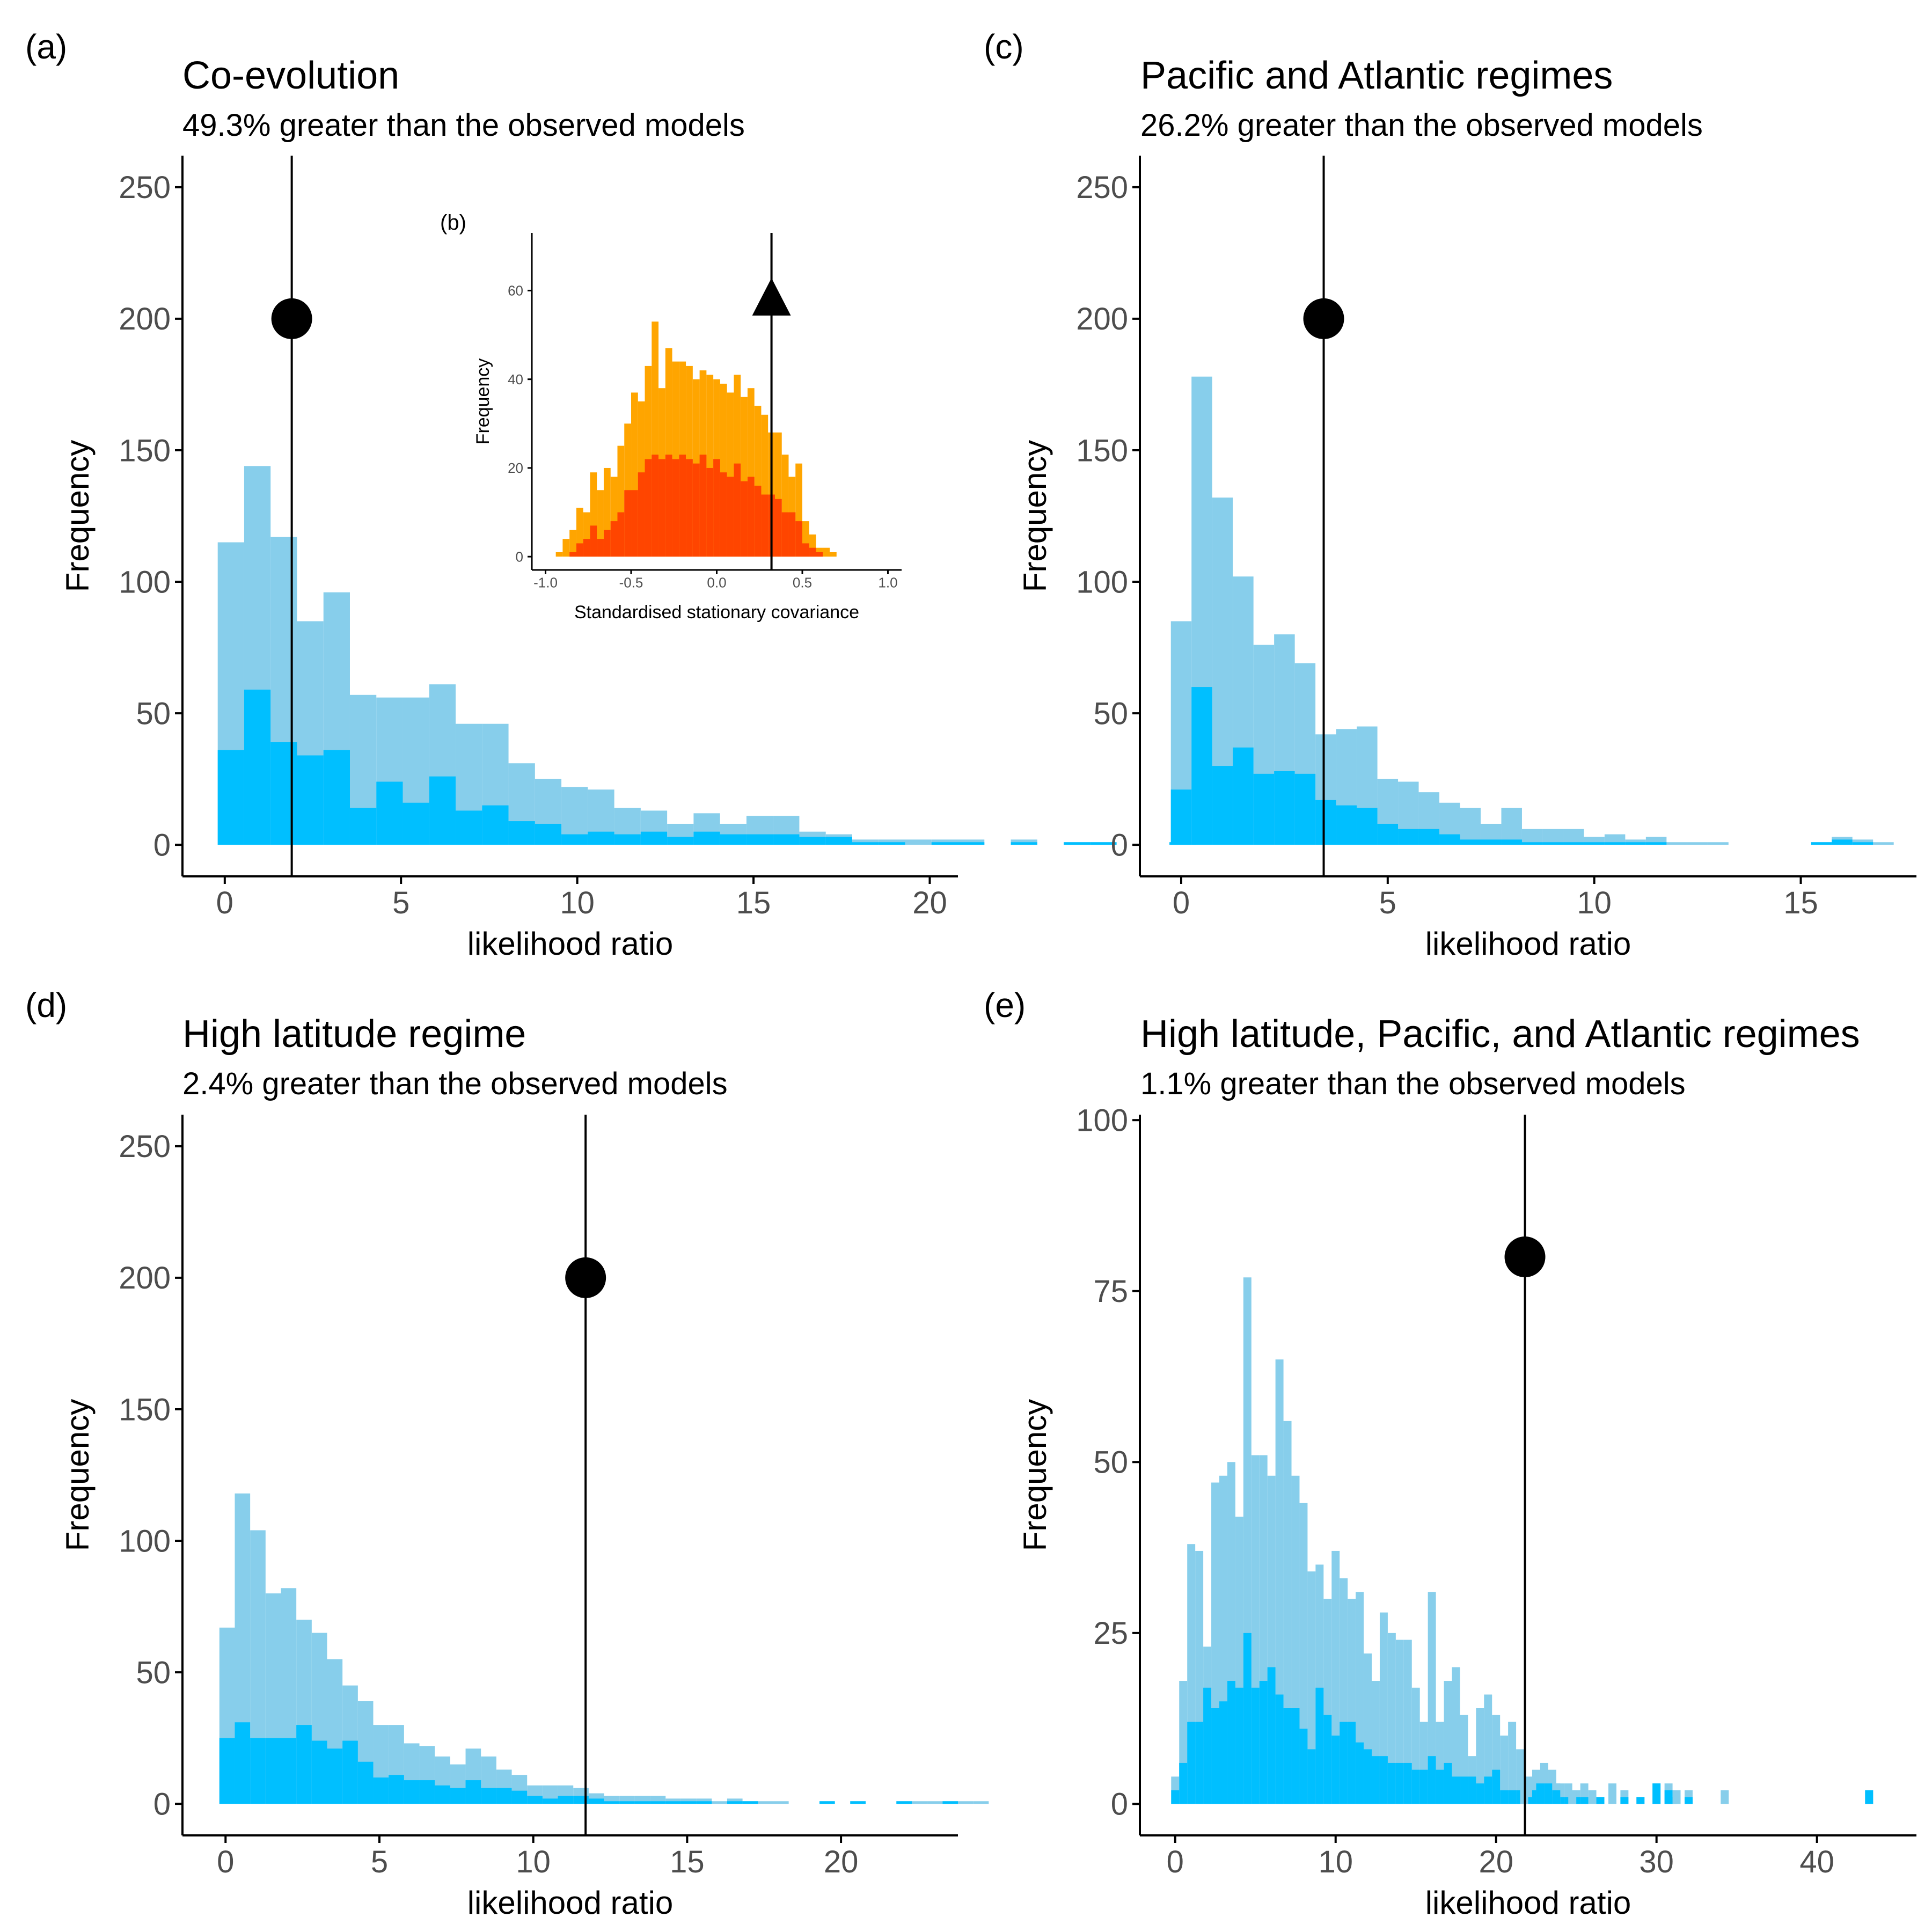 This screenshot has width=1932, height=1932. Describe the element at coordinates (1413, 1083) in the screenshot. I see `panel-subtitle-e: 1.1% greater than the observed models` at that location.